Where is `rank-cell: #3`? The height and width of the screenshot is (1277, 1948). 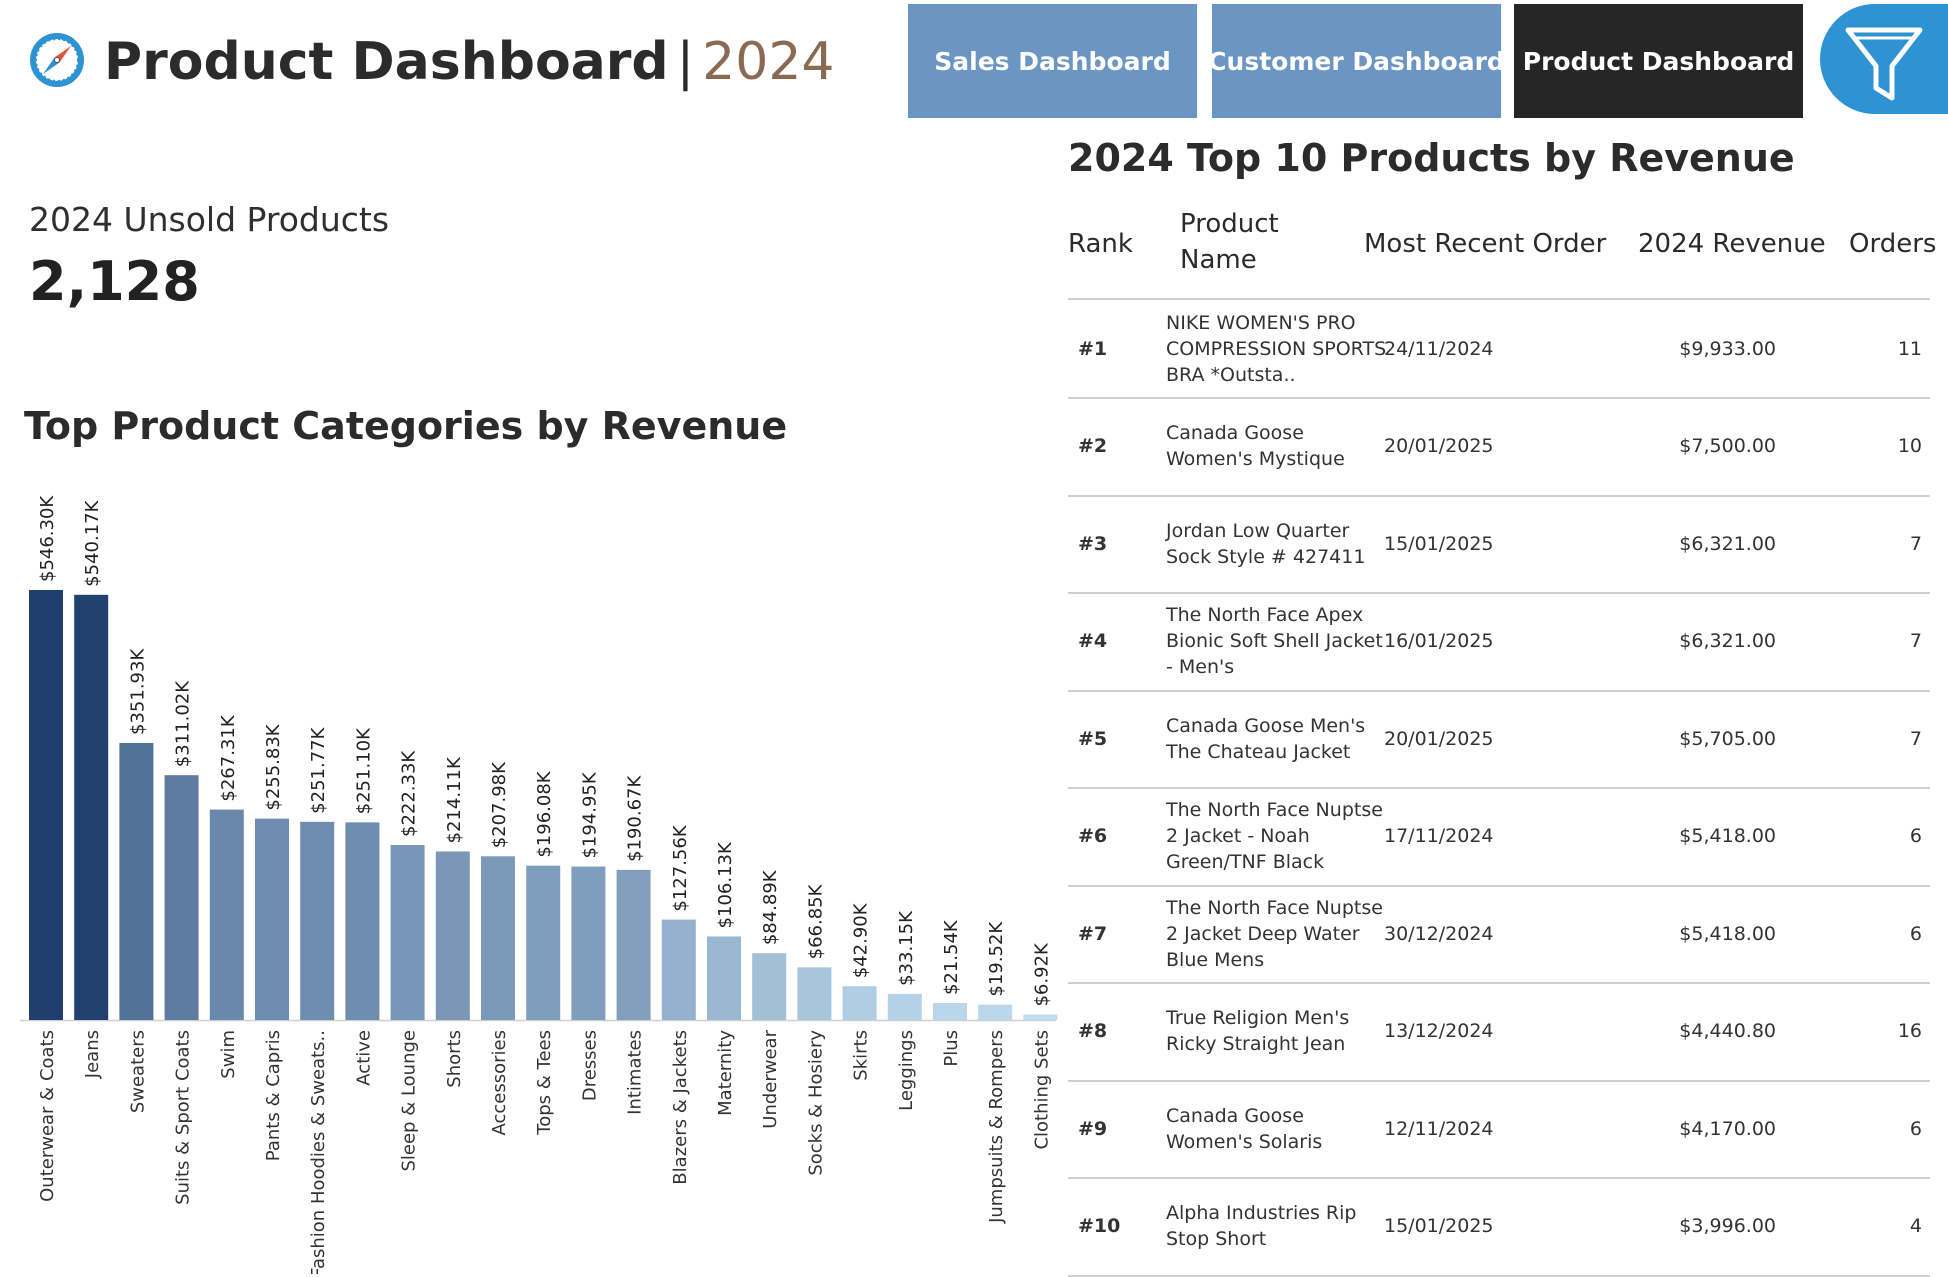 rank-cell: #3 is located at coordinates (1093, 543).